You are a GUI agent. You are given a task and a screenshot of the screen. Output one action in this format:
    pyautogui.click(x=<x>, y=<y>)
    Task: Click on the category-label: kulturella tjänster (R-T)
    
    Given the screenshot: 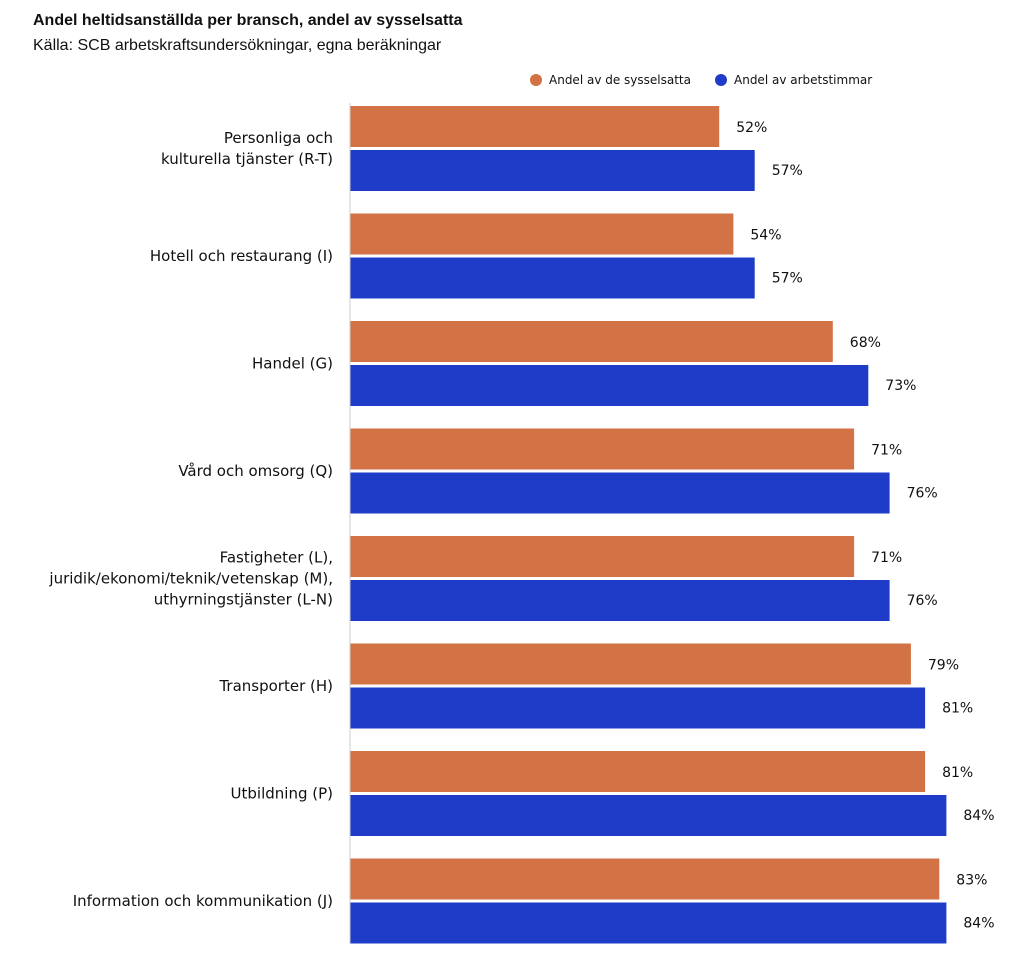 What is the action you would take?
    pyautogui.click(x=247, y=159)
    